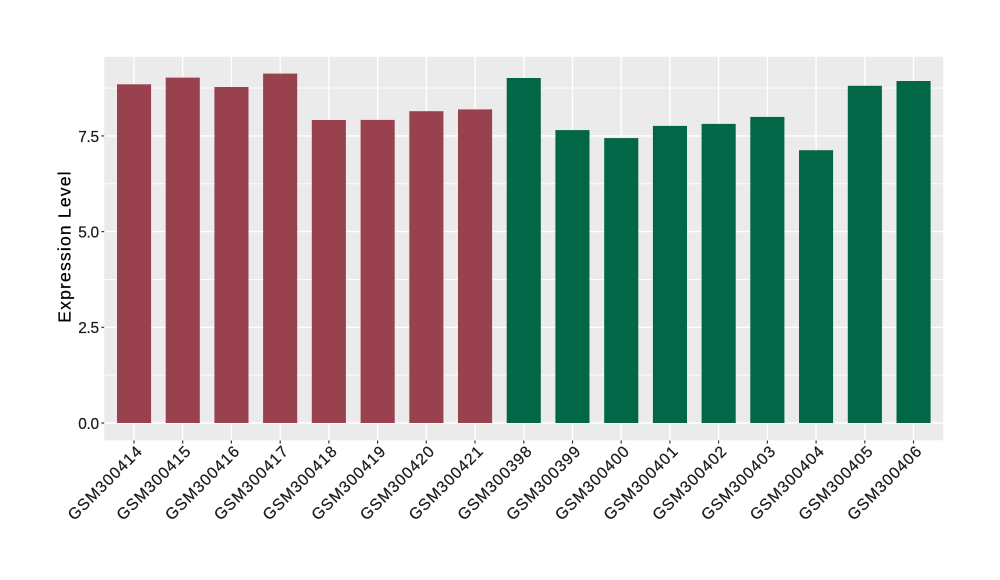 The image size is (1000, 580). I want to click on svg-text: 5.0, so click(88, 232).